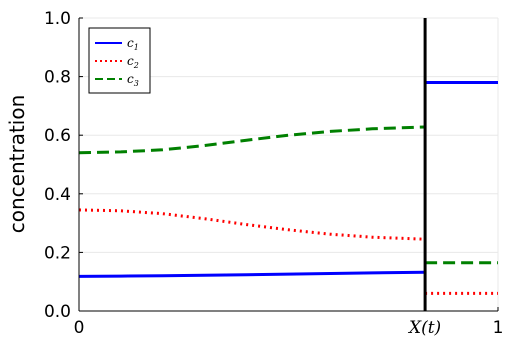 This screenshot has width=506, height=343. What do you see at coordinates (133, 80) in the screenshot?
I see `legend-label-3: c3` at bounding box center [133, 80].